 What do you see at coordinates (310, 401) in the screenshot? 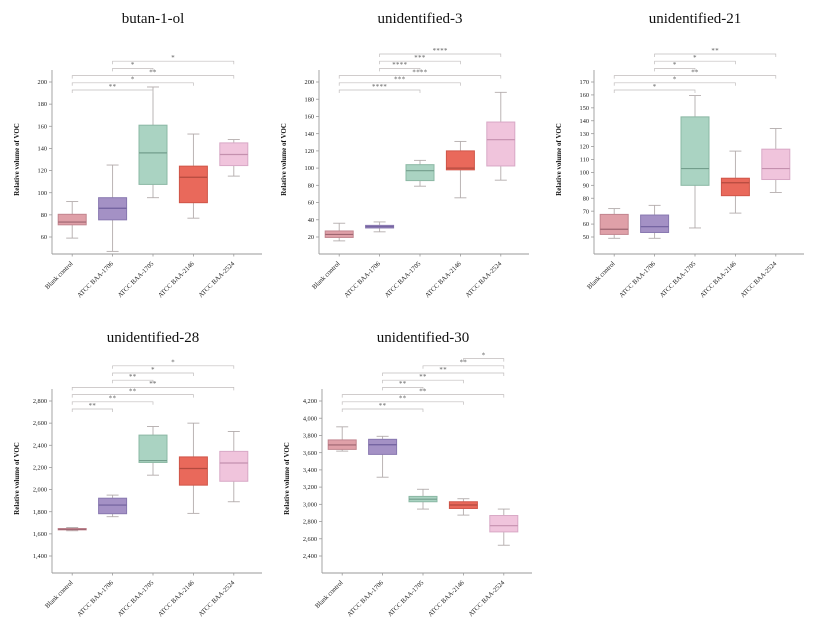
I see `y-tick-label: 4,200` at bounding box center [310, 401].